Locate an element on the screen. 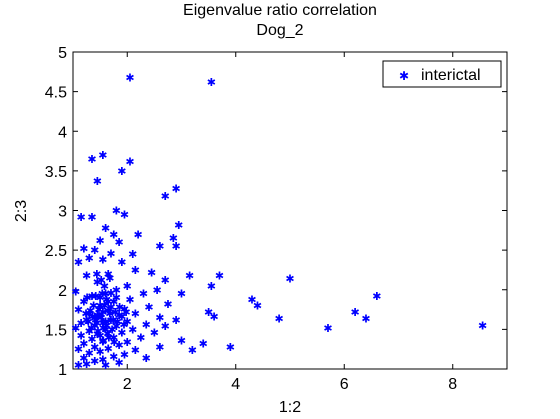 This screenshot has width=560, height=419. chart-title: Eigenvalue ratio correlation is located at coordinates (280, 10).